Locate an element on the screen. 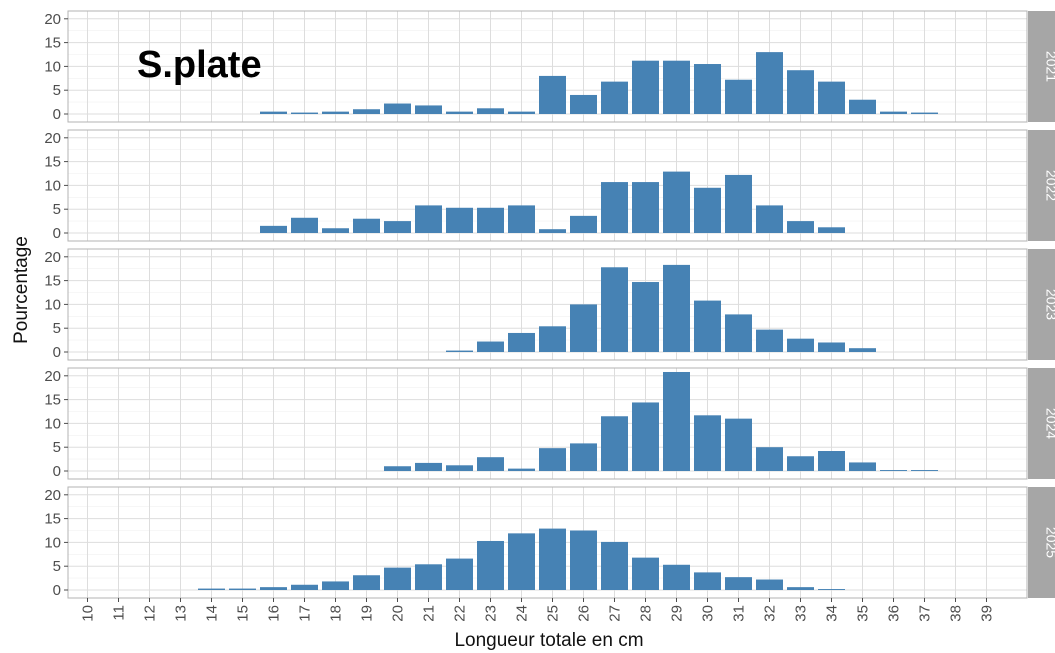  x-tick-label: 17 is located at coordinates (305, 613).